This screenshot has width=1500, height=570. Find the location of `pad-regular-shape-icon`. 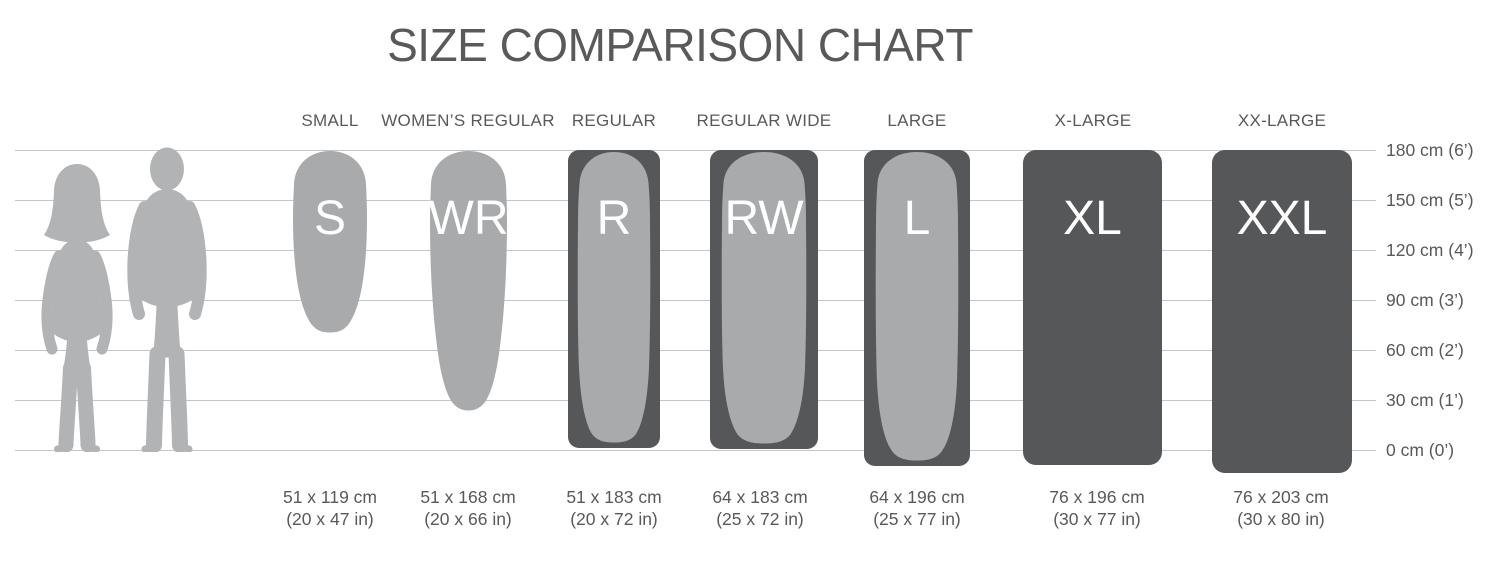

pad-regular-shape-icon is located at coordinates (614, 297).